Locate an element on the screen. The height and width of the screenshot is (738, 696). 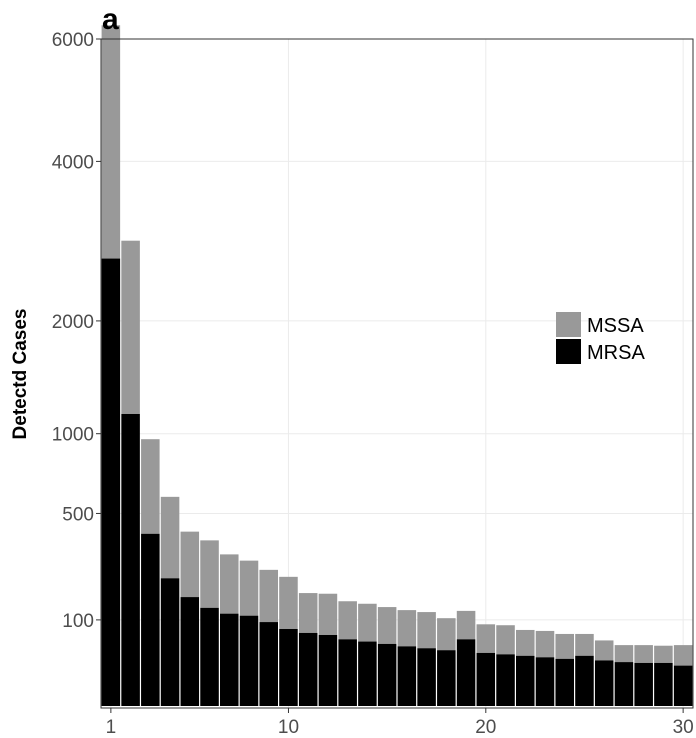
y-tick-label: 500 is located at coordinates (78, 514).